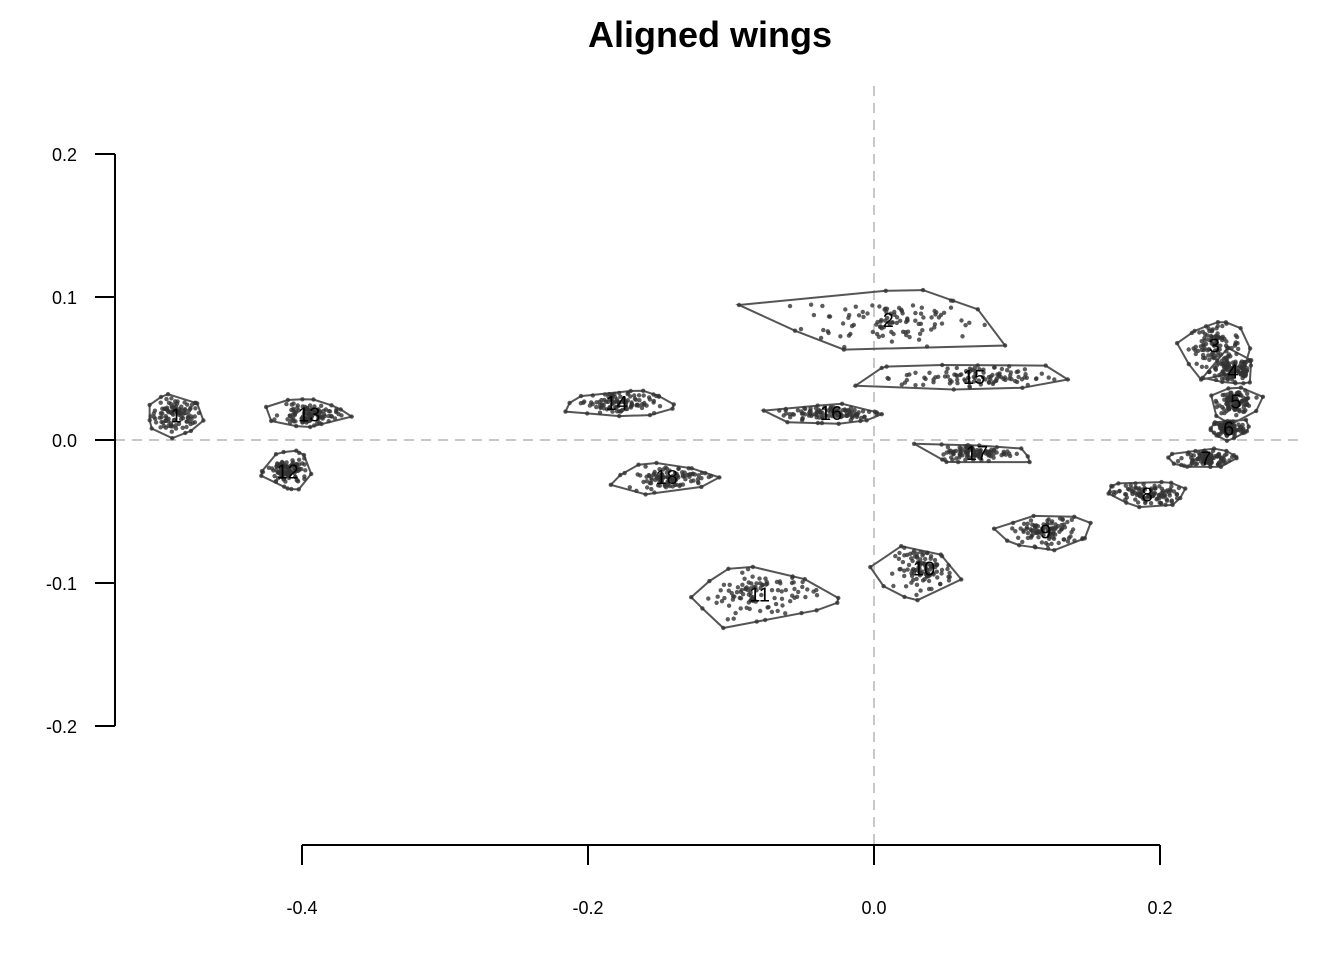 The image size is (1344, 960). I want to click on landmark-label-17: 17, so click(977, 454).